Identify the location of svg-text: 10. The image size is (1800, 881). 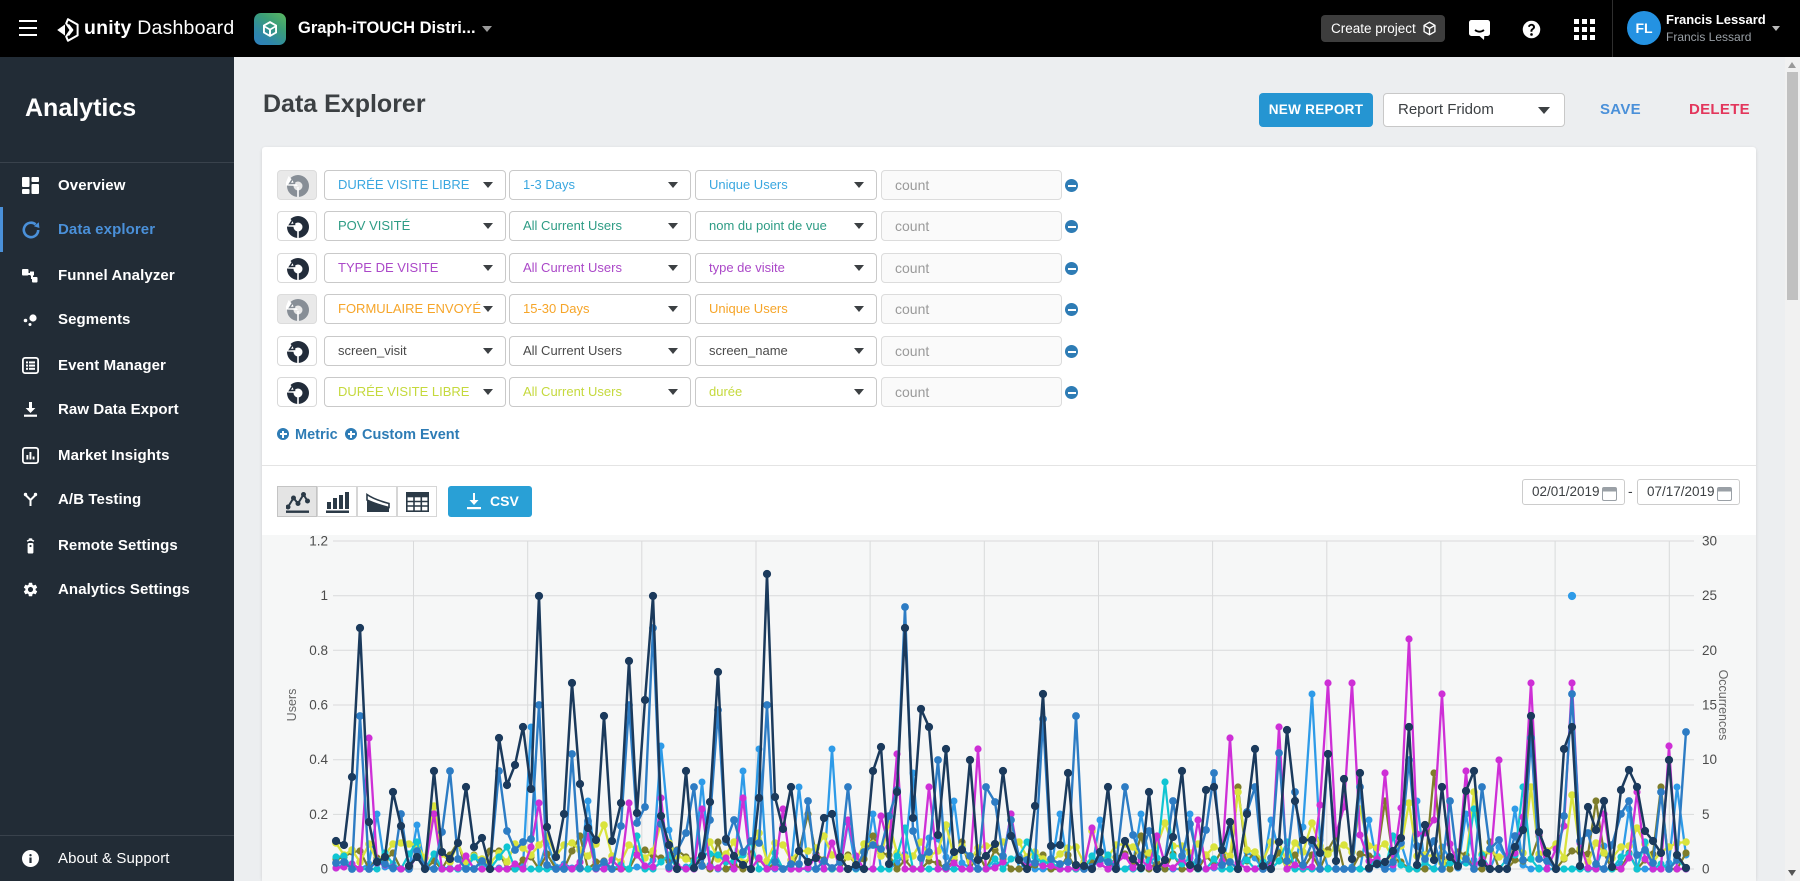
(1709, 759).